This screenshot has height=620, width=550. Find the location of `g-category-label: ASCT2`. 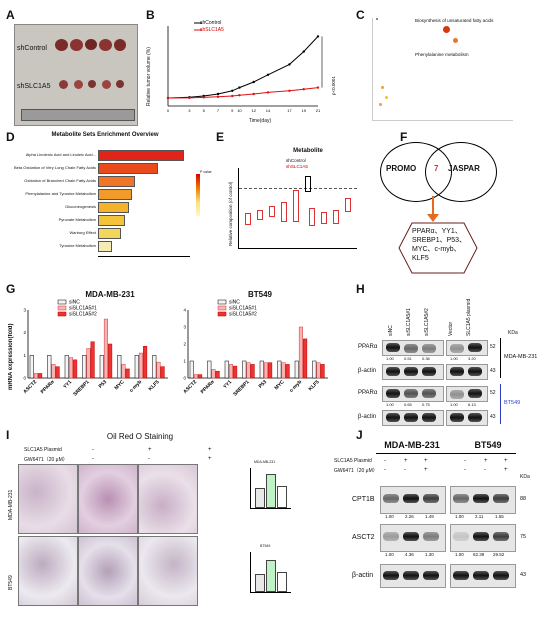

g-category-label: ASCT2 is located at coordinates (30, 387).